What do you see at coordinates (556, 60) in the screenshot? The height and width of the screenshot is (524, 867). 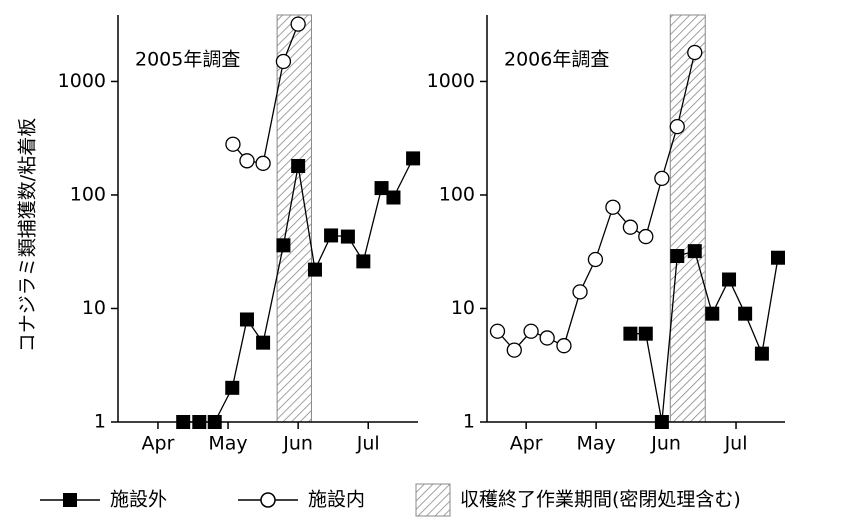 I see `panel-title: 2006年調査` at bounding box center [556, 60].